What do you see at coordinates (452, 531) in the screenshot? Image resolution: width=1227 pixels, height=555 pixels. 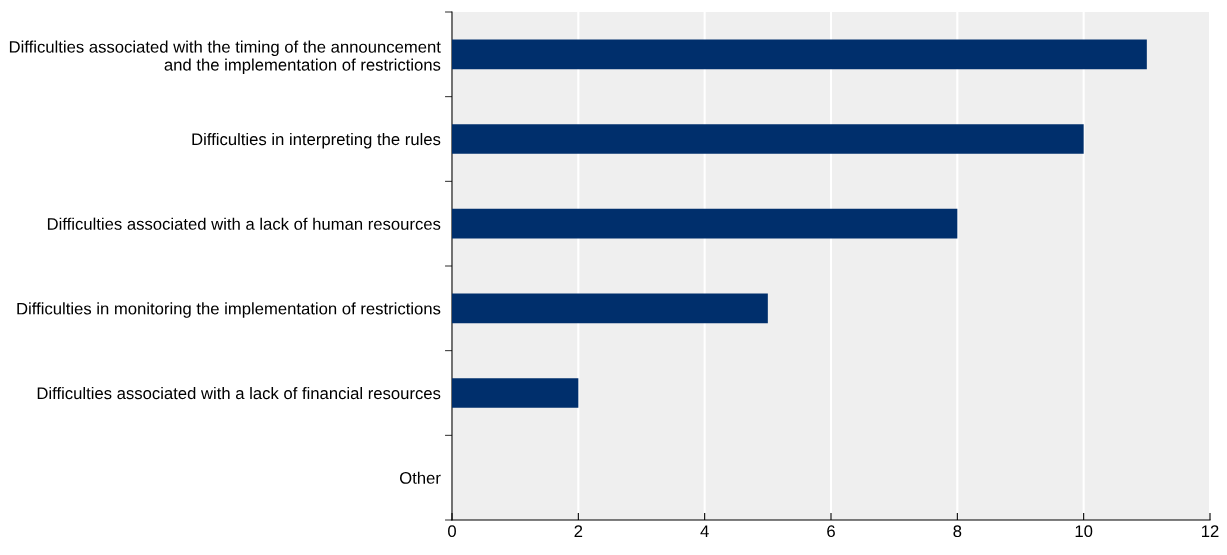 I see `x-tick-label: 0` at bounding box center [452, 531].